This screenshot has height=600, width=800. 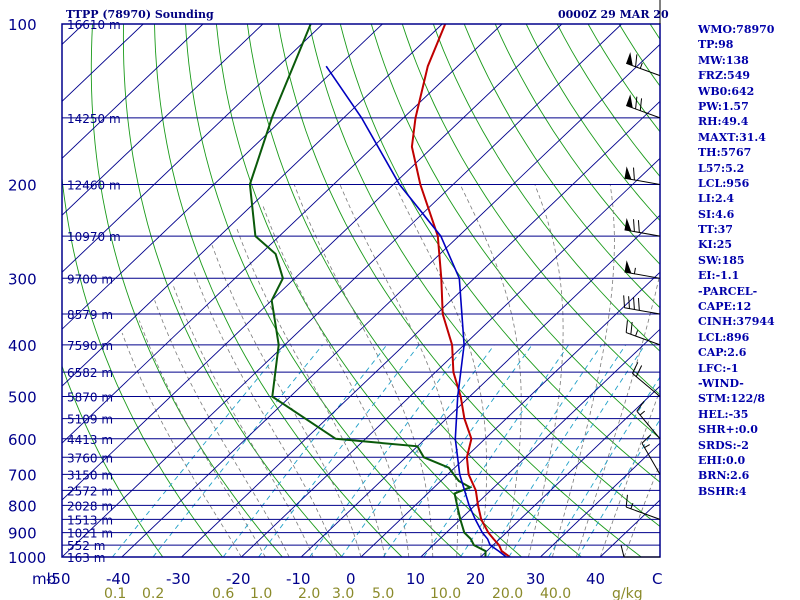 I want to click on temperature-tick-label: -50, so click(x=58, y=579).